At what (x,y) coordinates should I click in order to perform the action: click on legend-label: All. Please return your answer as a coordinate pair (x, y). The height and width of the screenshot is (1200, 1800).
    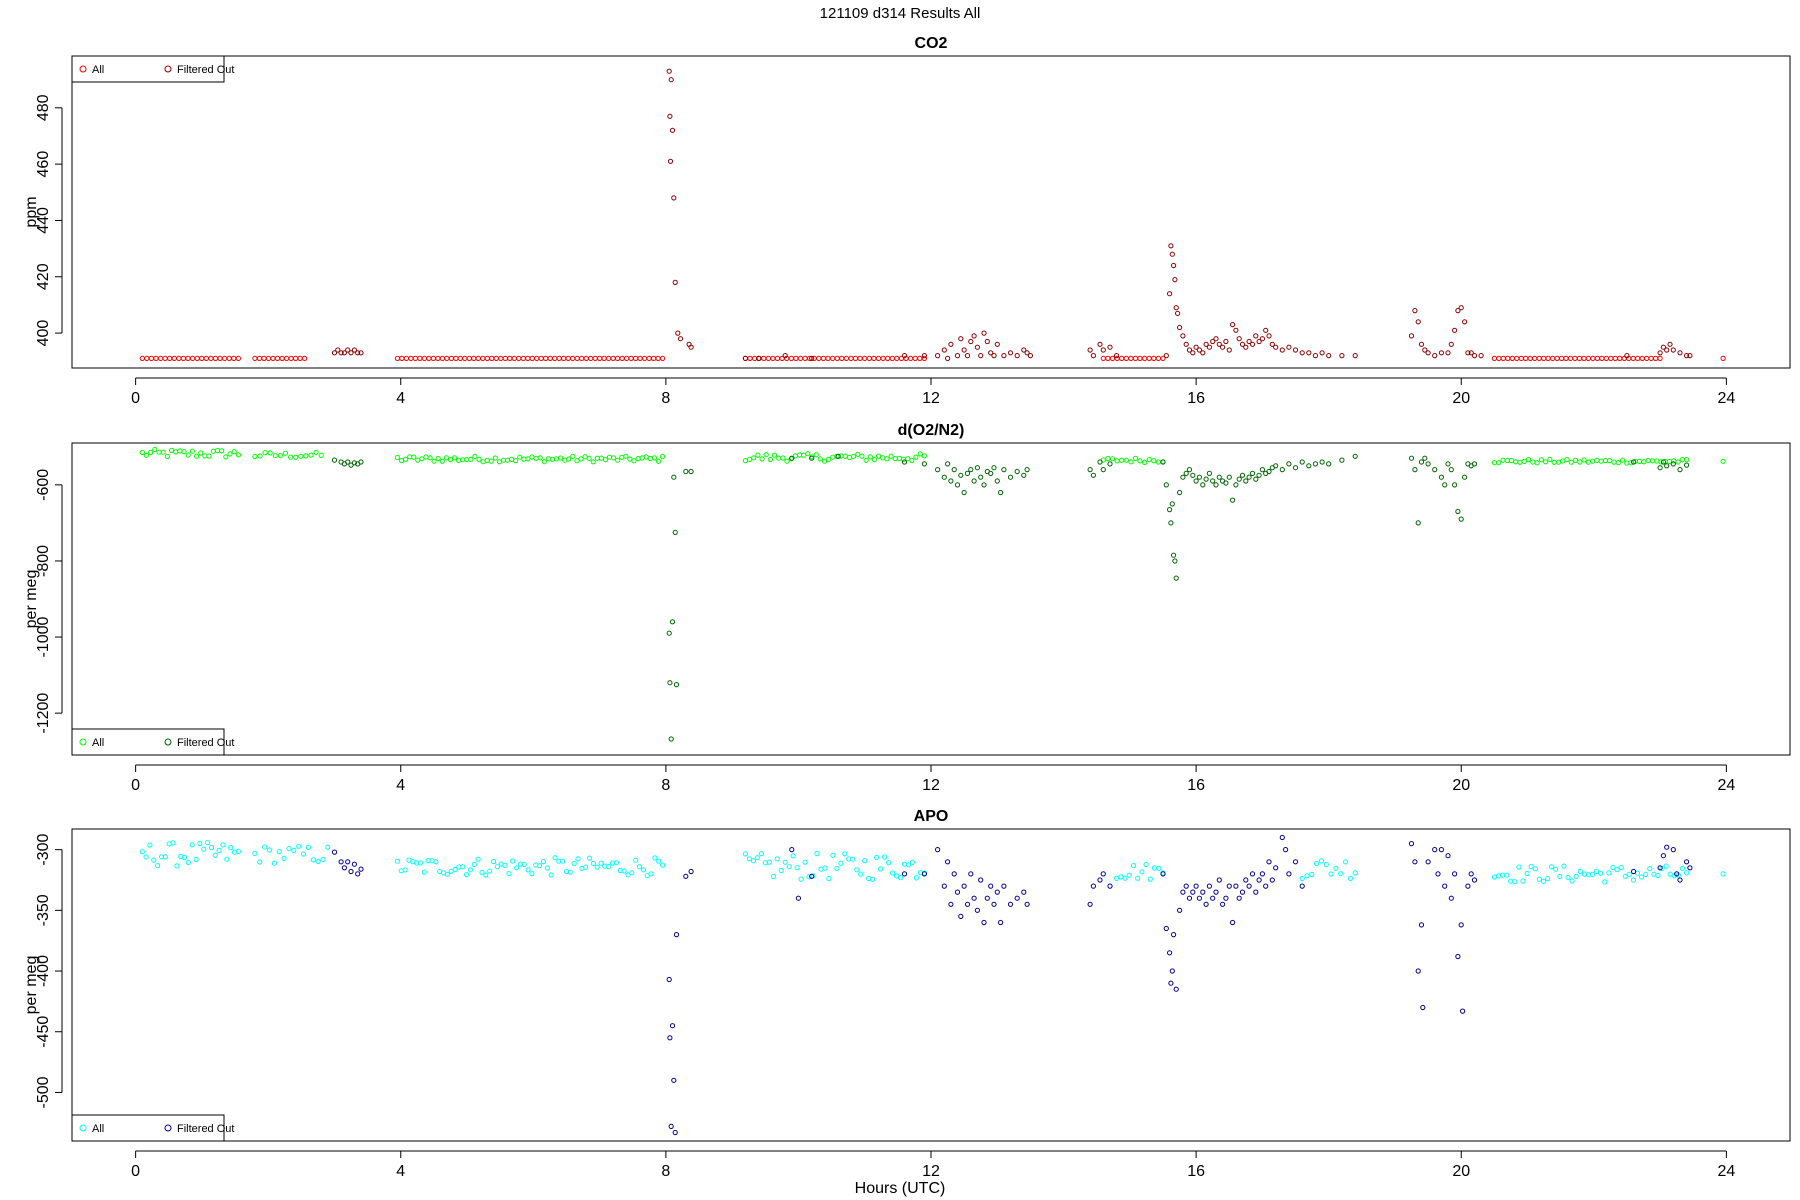
    Looking at the image, I should click on (98, 743).